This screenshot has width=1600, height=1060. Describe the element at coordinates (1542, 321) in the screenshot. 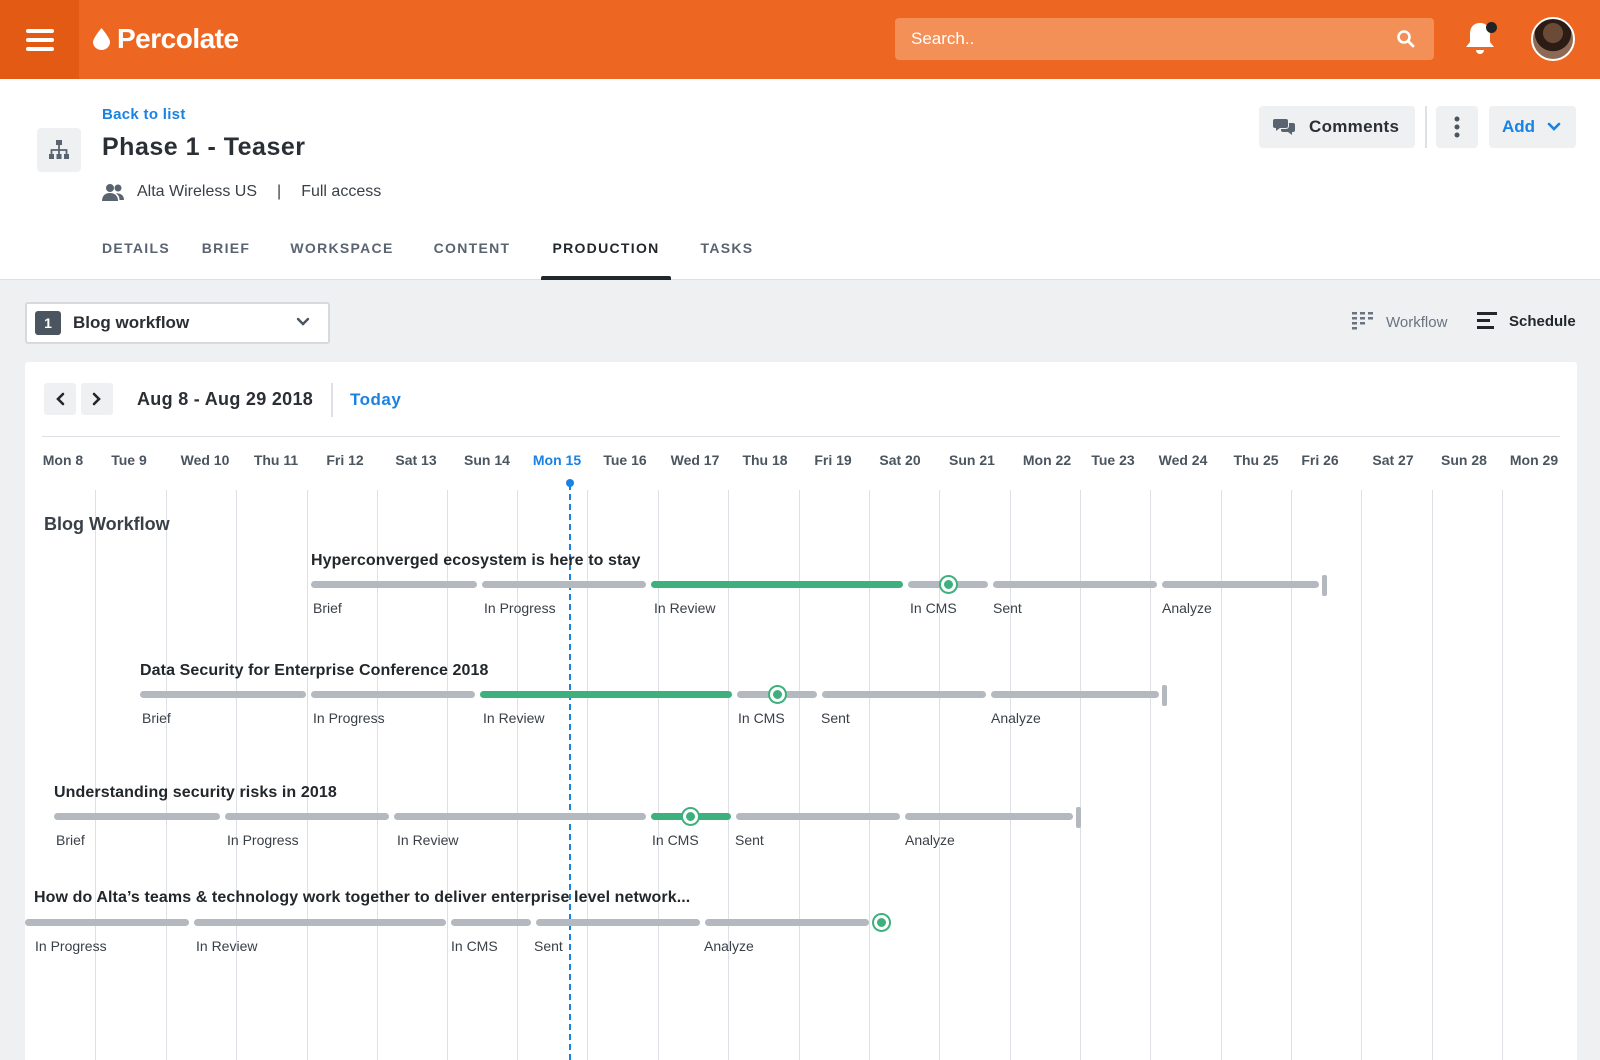

I see `schedule-view-label: Schedule` at that location.